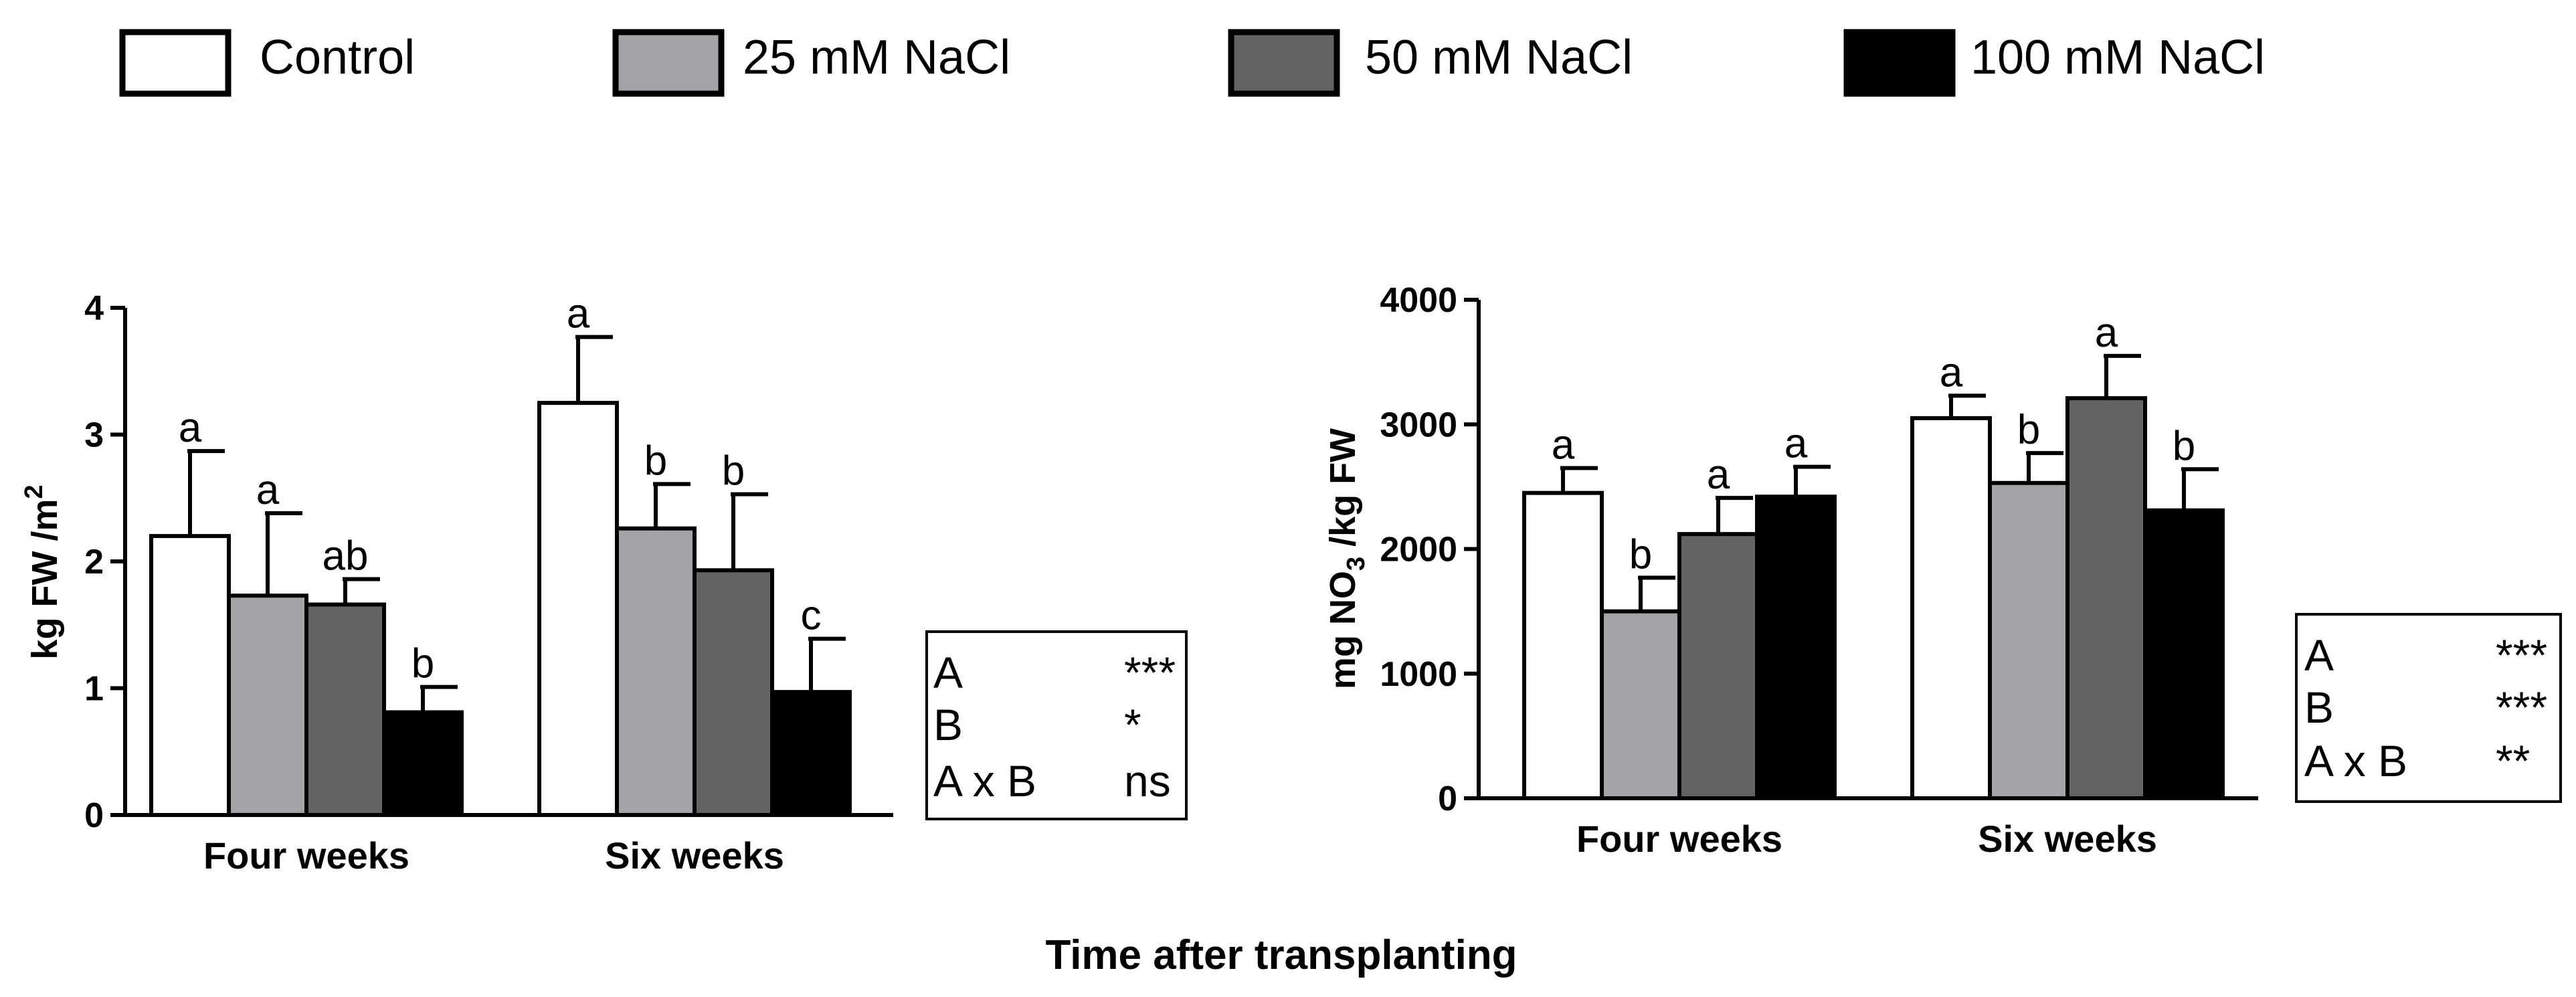 Image resolution: width=2576 pixels, height=997 pixels. Describe the element at coordinates (45, 579) in the screenshot. I see `left-y-axis-title-main: kg FW /m` at that location.